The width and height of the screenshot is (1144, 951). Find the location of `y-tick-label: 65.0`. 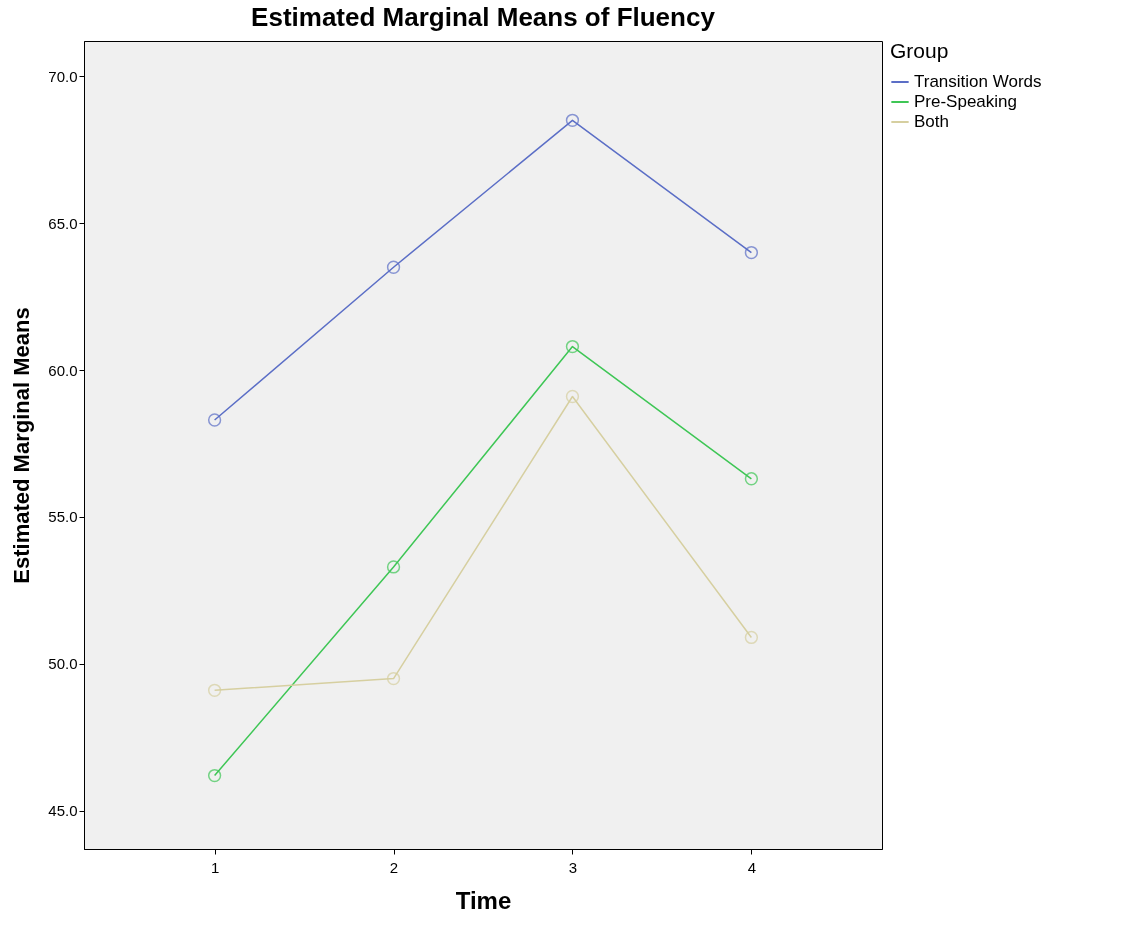

y-tick-label: 65.0 is located at coordinates (63, 223).